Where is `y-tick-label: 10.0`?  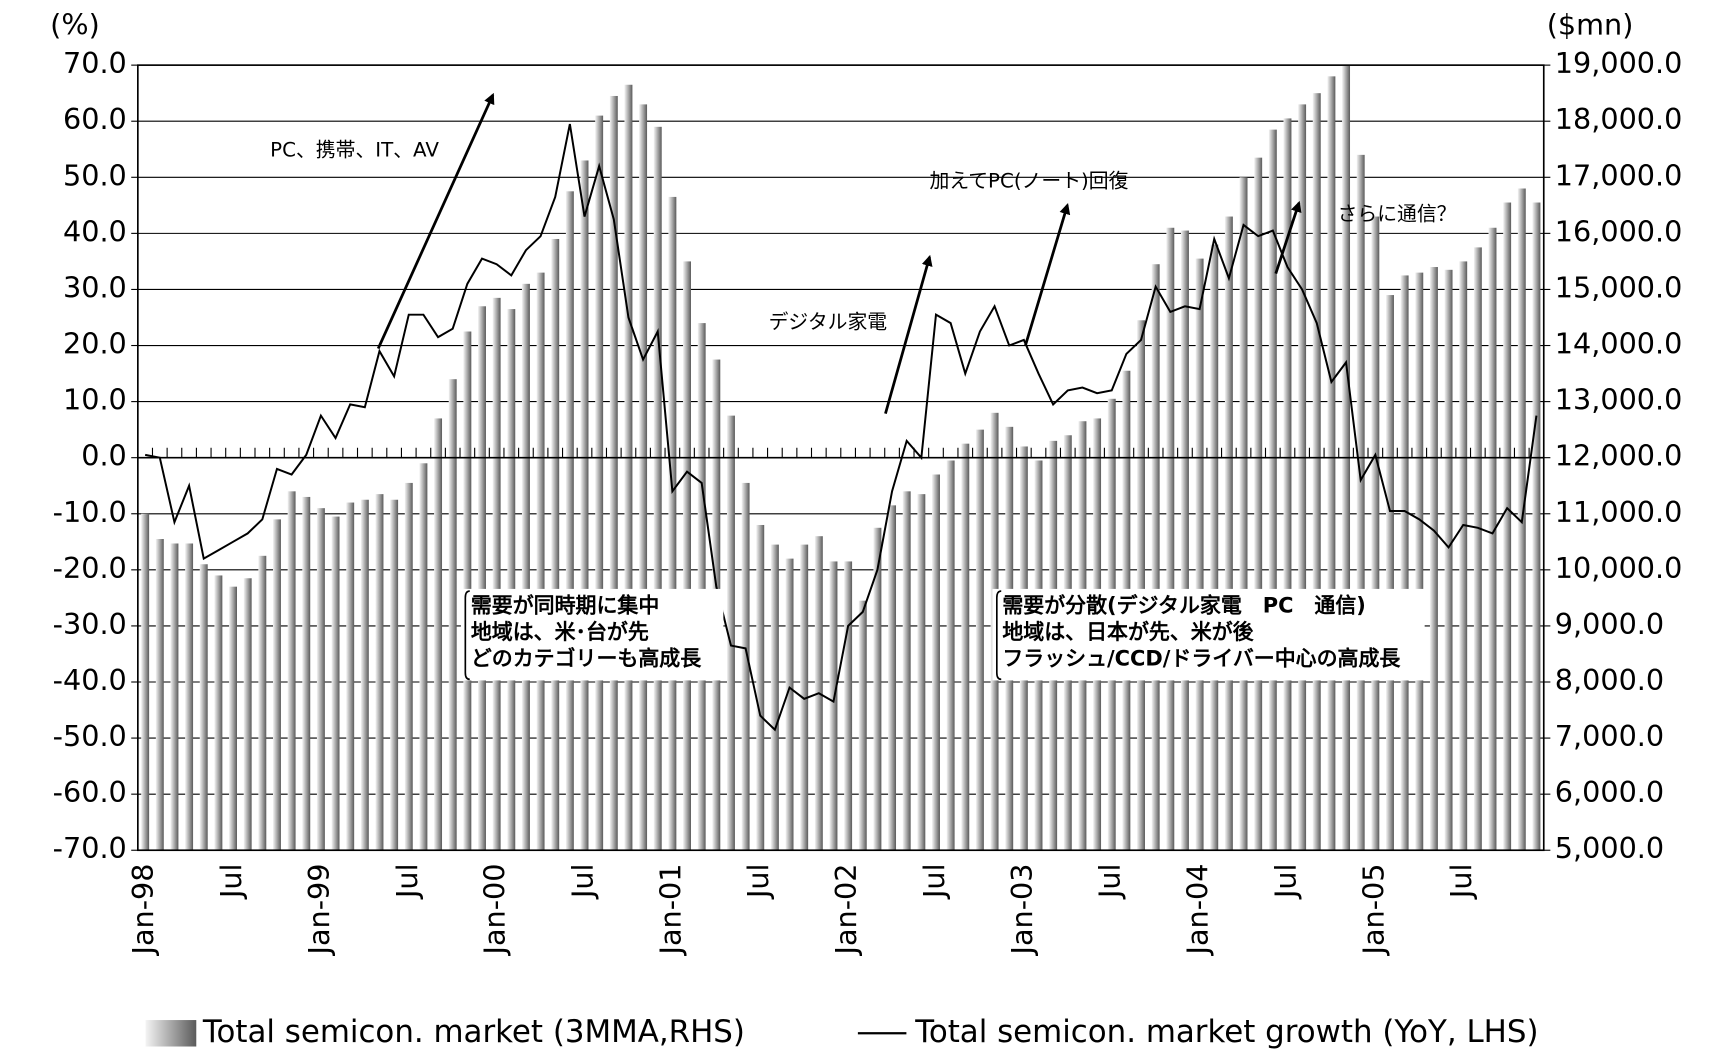
y-tick-label: 10.0 is located at coordinates (95, 400).